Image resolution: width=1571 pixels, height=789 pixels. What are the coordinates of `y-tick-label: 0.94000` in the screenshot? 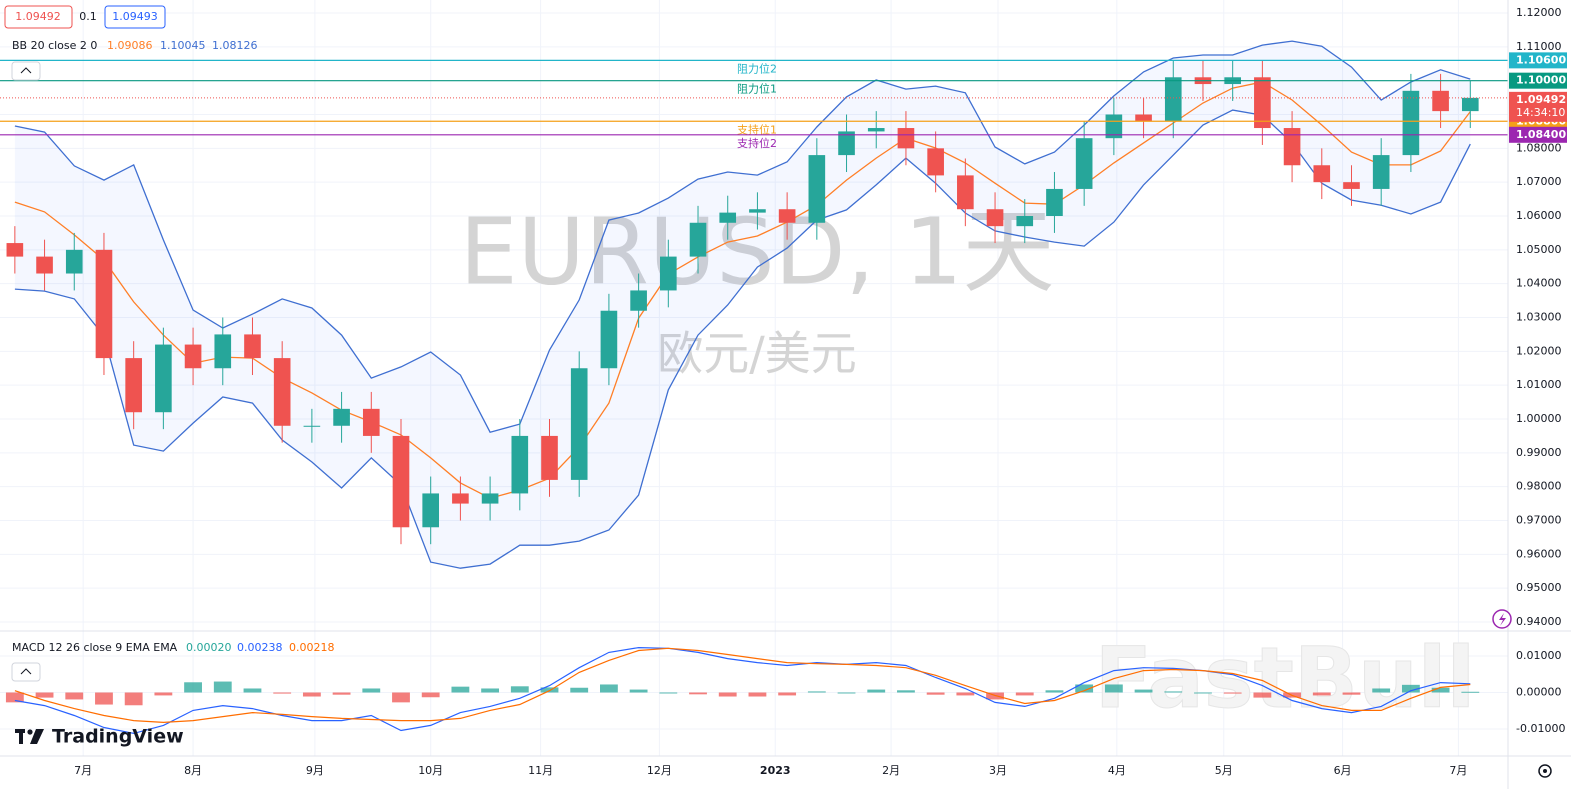 It's located at (1539, 621).